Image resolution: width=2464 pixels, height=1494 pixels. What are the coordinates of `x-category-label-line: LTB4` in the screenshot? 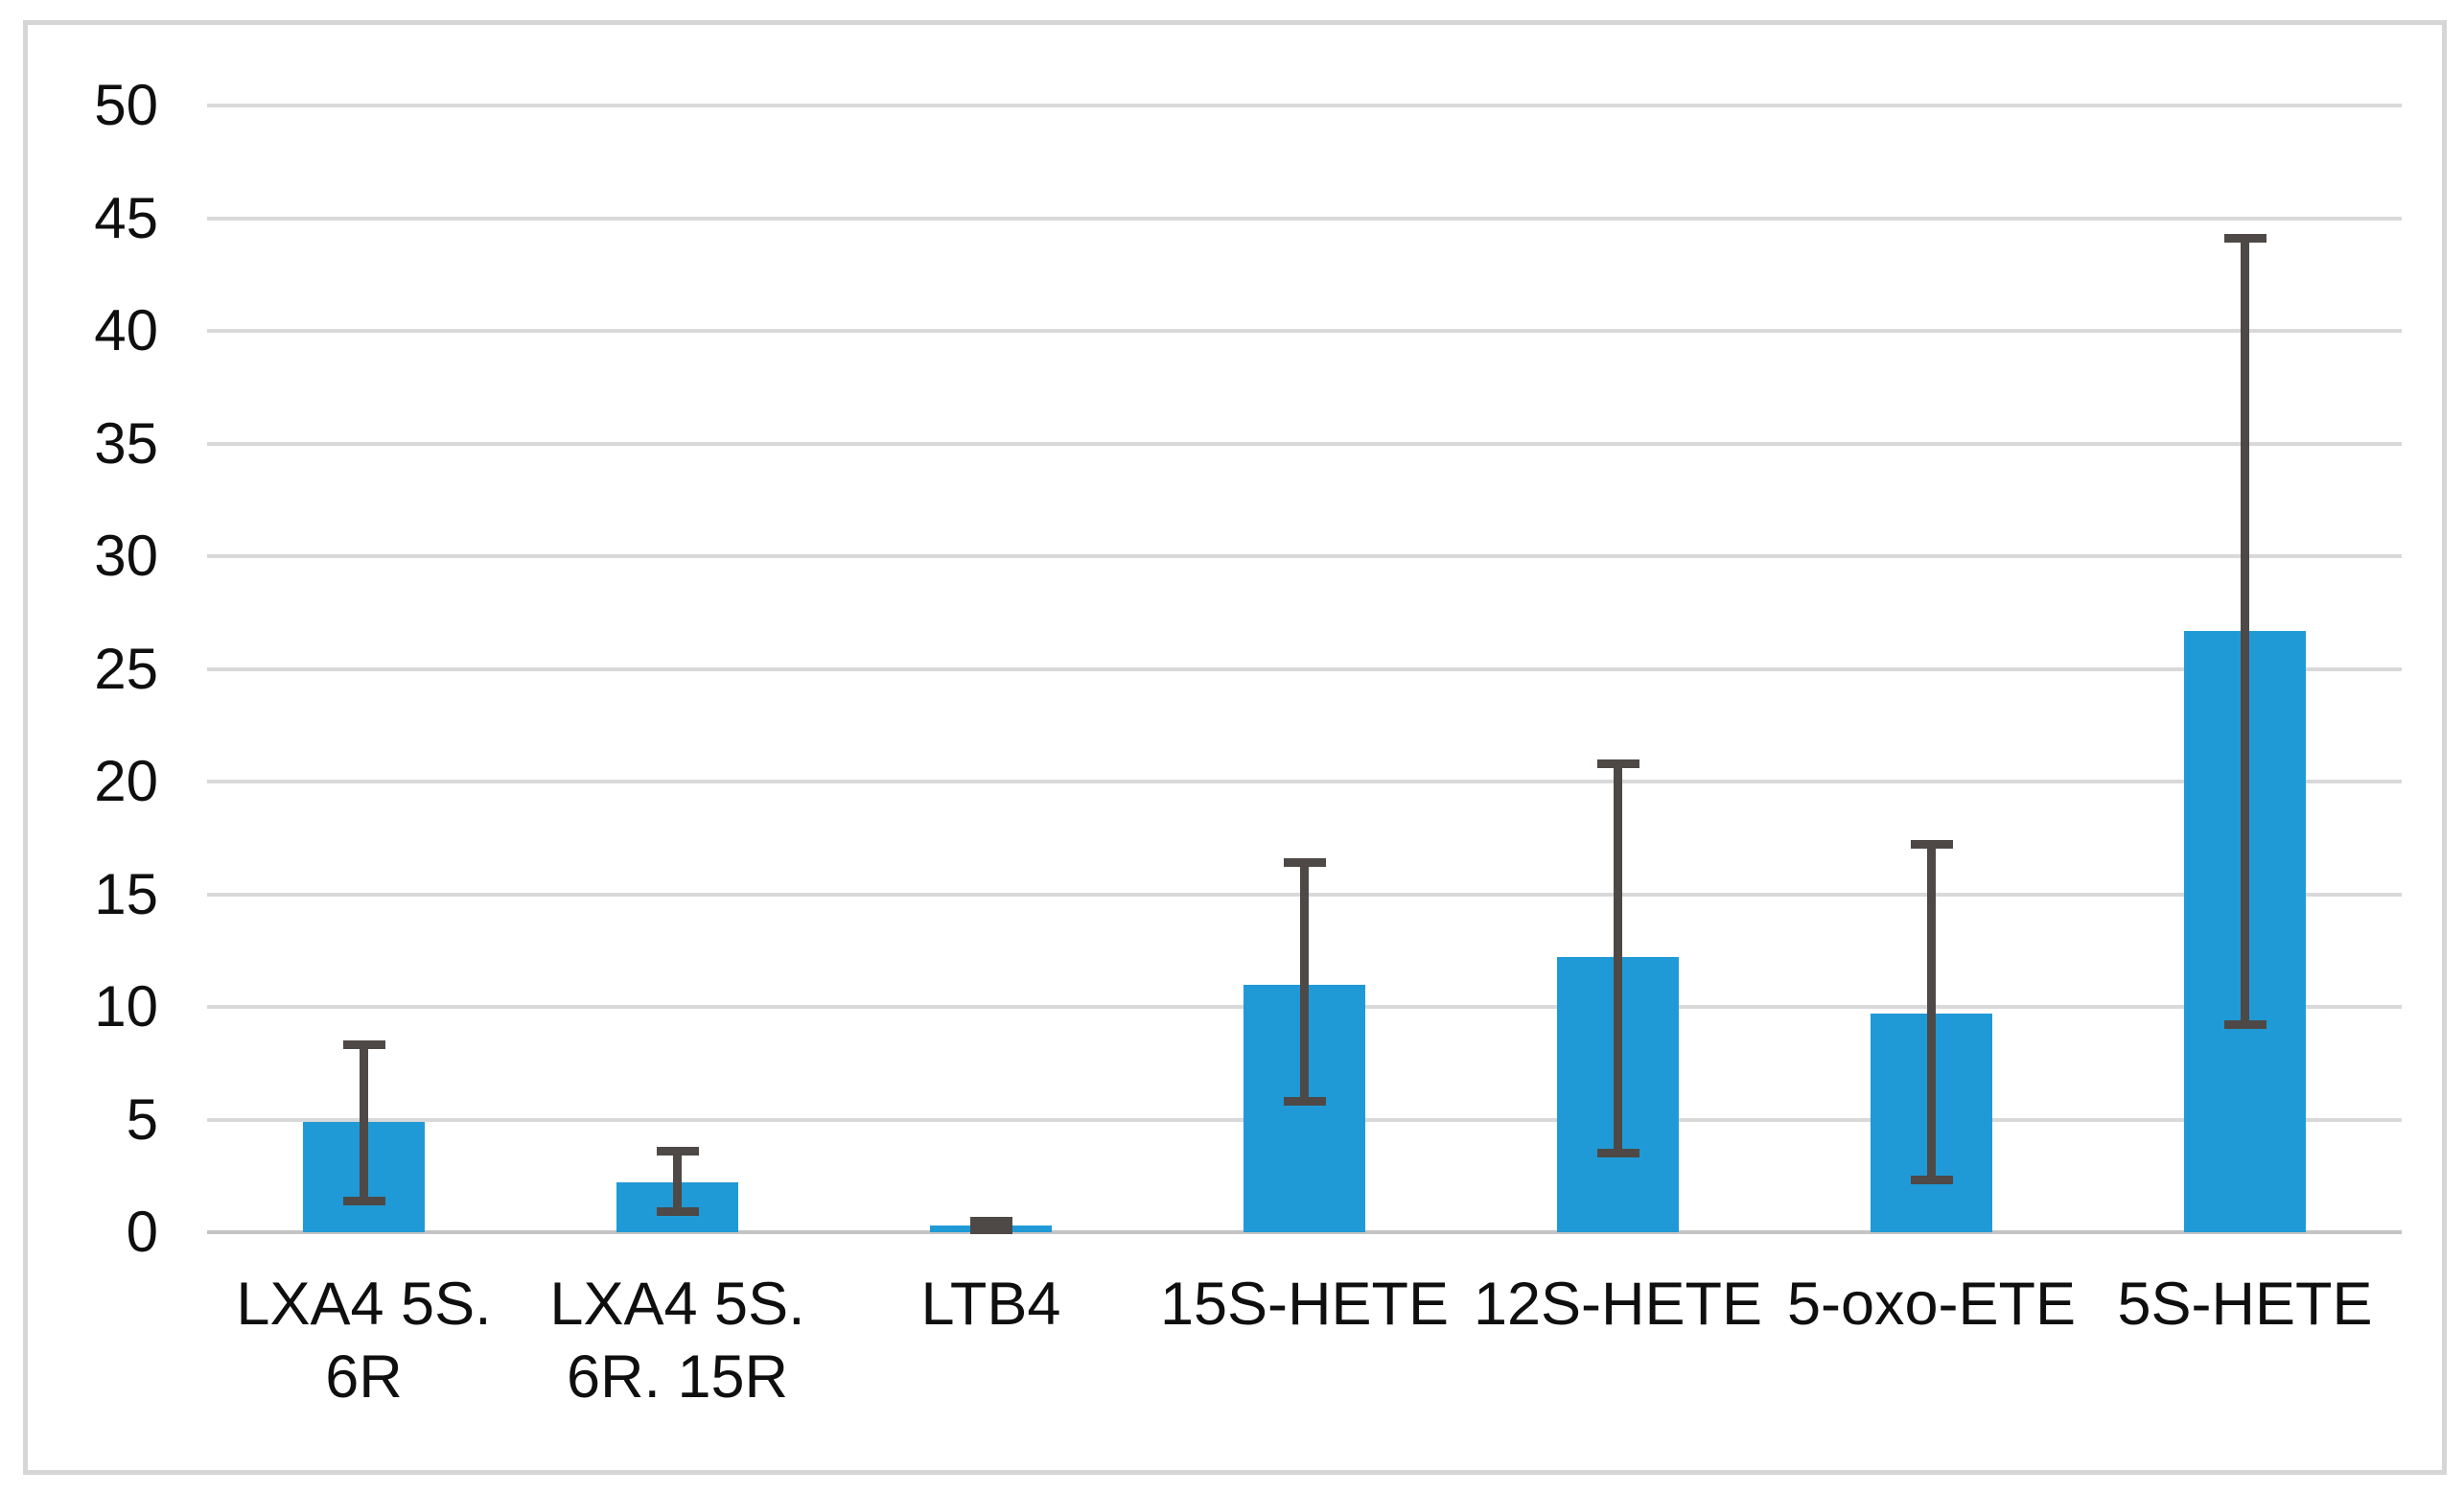 It's located at (991, 1304).